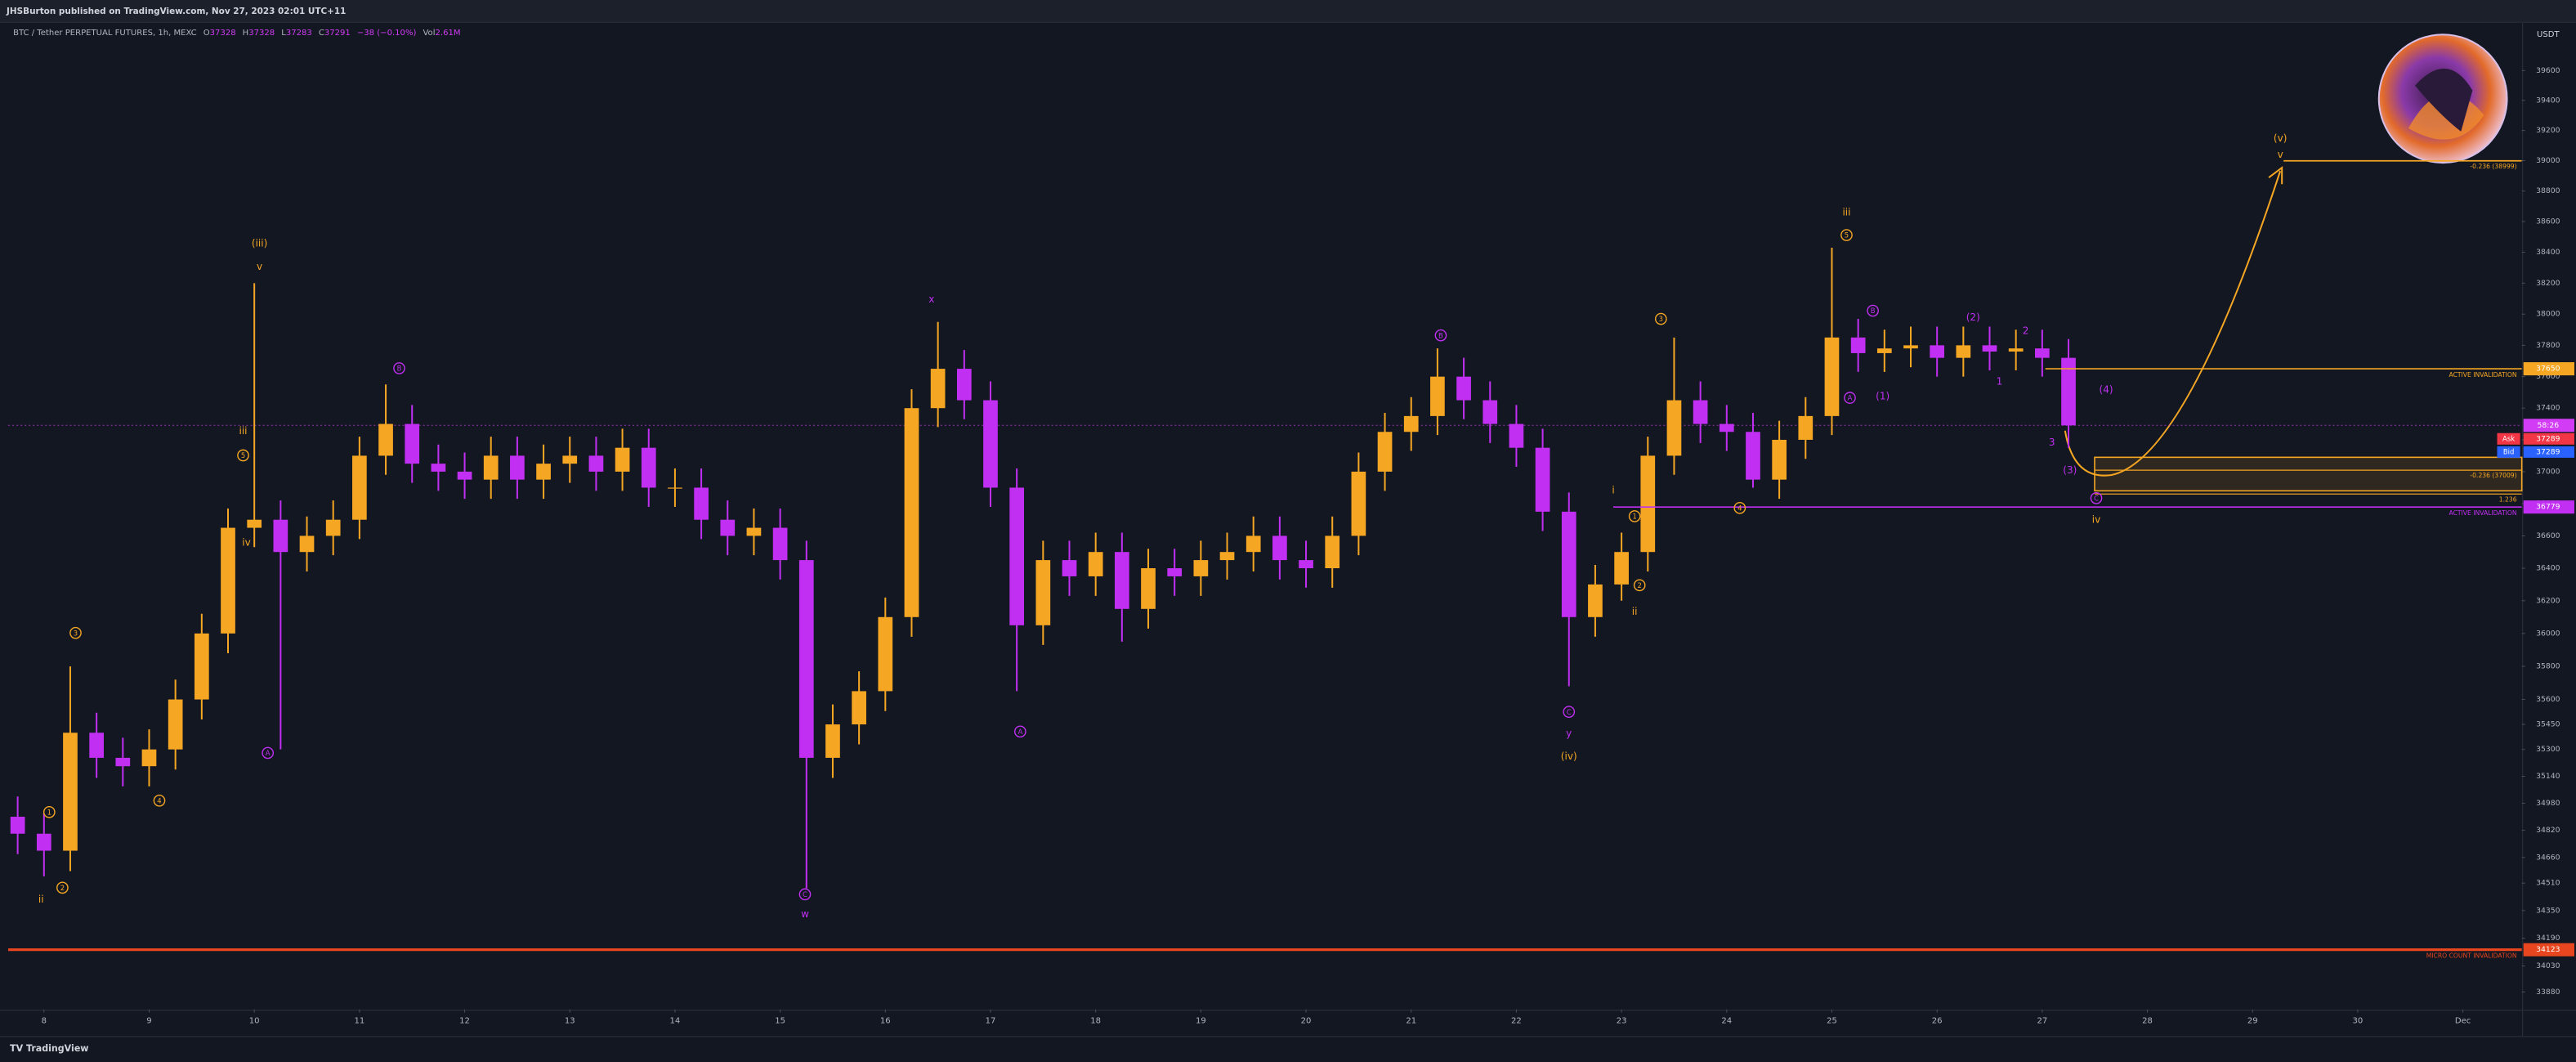 The width and height of the screenshot is (2576, 1062). Describe the element at coordinates (2548, 252) in the screenshot. I see `y-tick-label: 38400` at that location.